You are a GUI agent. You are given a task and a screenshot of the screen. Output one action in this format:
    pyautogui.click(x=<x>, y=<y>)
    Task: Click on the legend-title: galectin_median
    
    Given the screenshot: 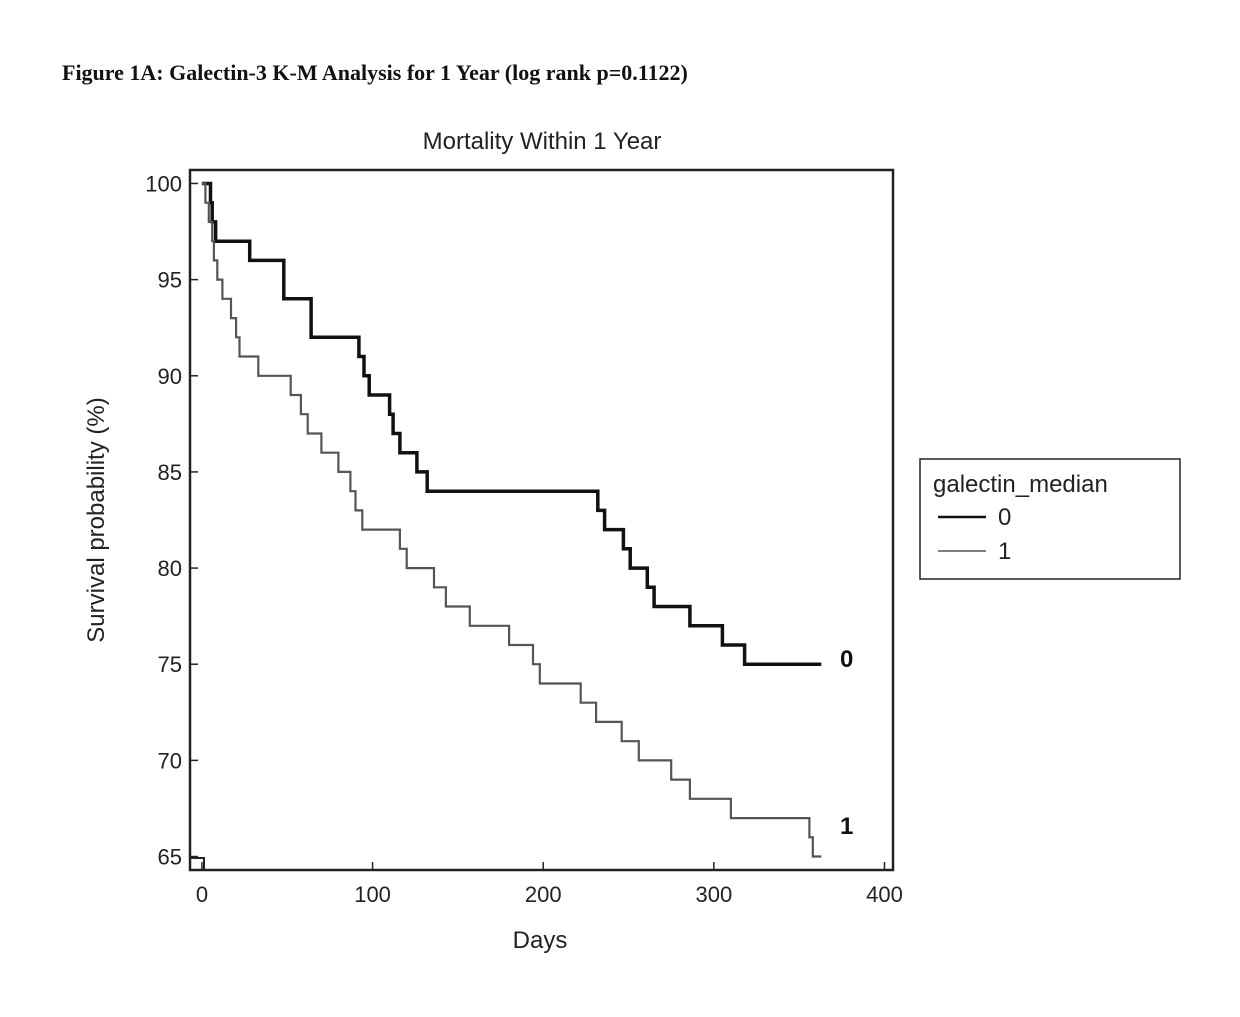 What is the action you would take?
    pyautogui.click(x=1020, y=484)
    